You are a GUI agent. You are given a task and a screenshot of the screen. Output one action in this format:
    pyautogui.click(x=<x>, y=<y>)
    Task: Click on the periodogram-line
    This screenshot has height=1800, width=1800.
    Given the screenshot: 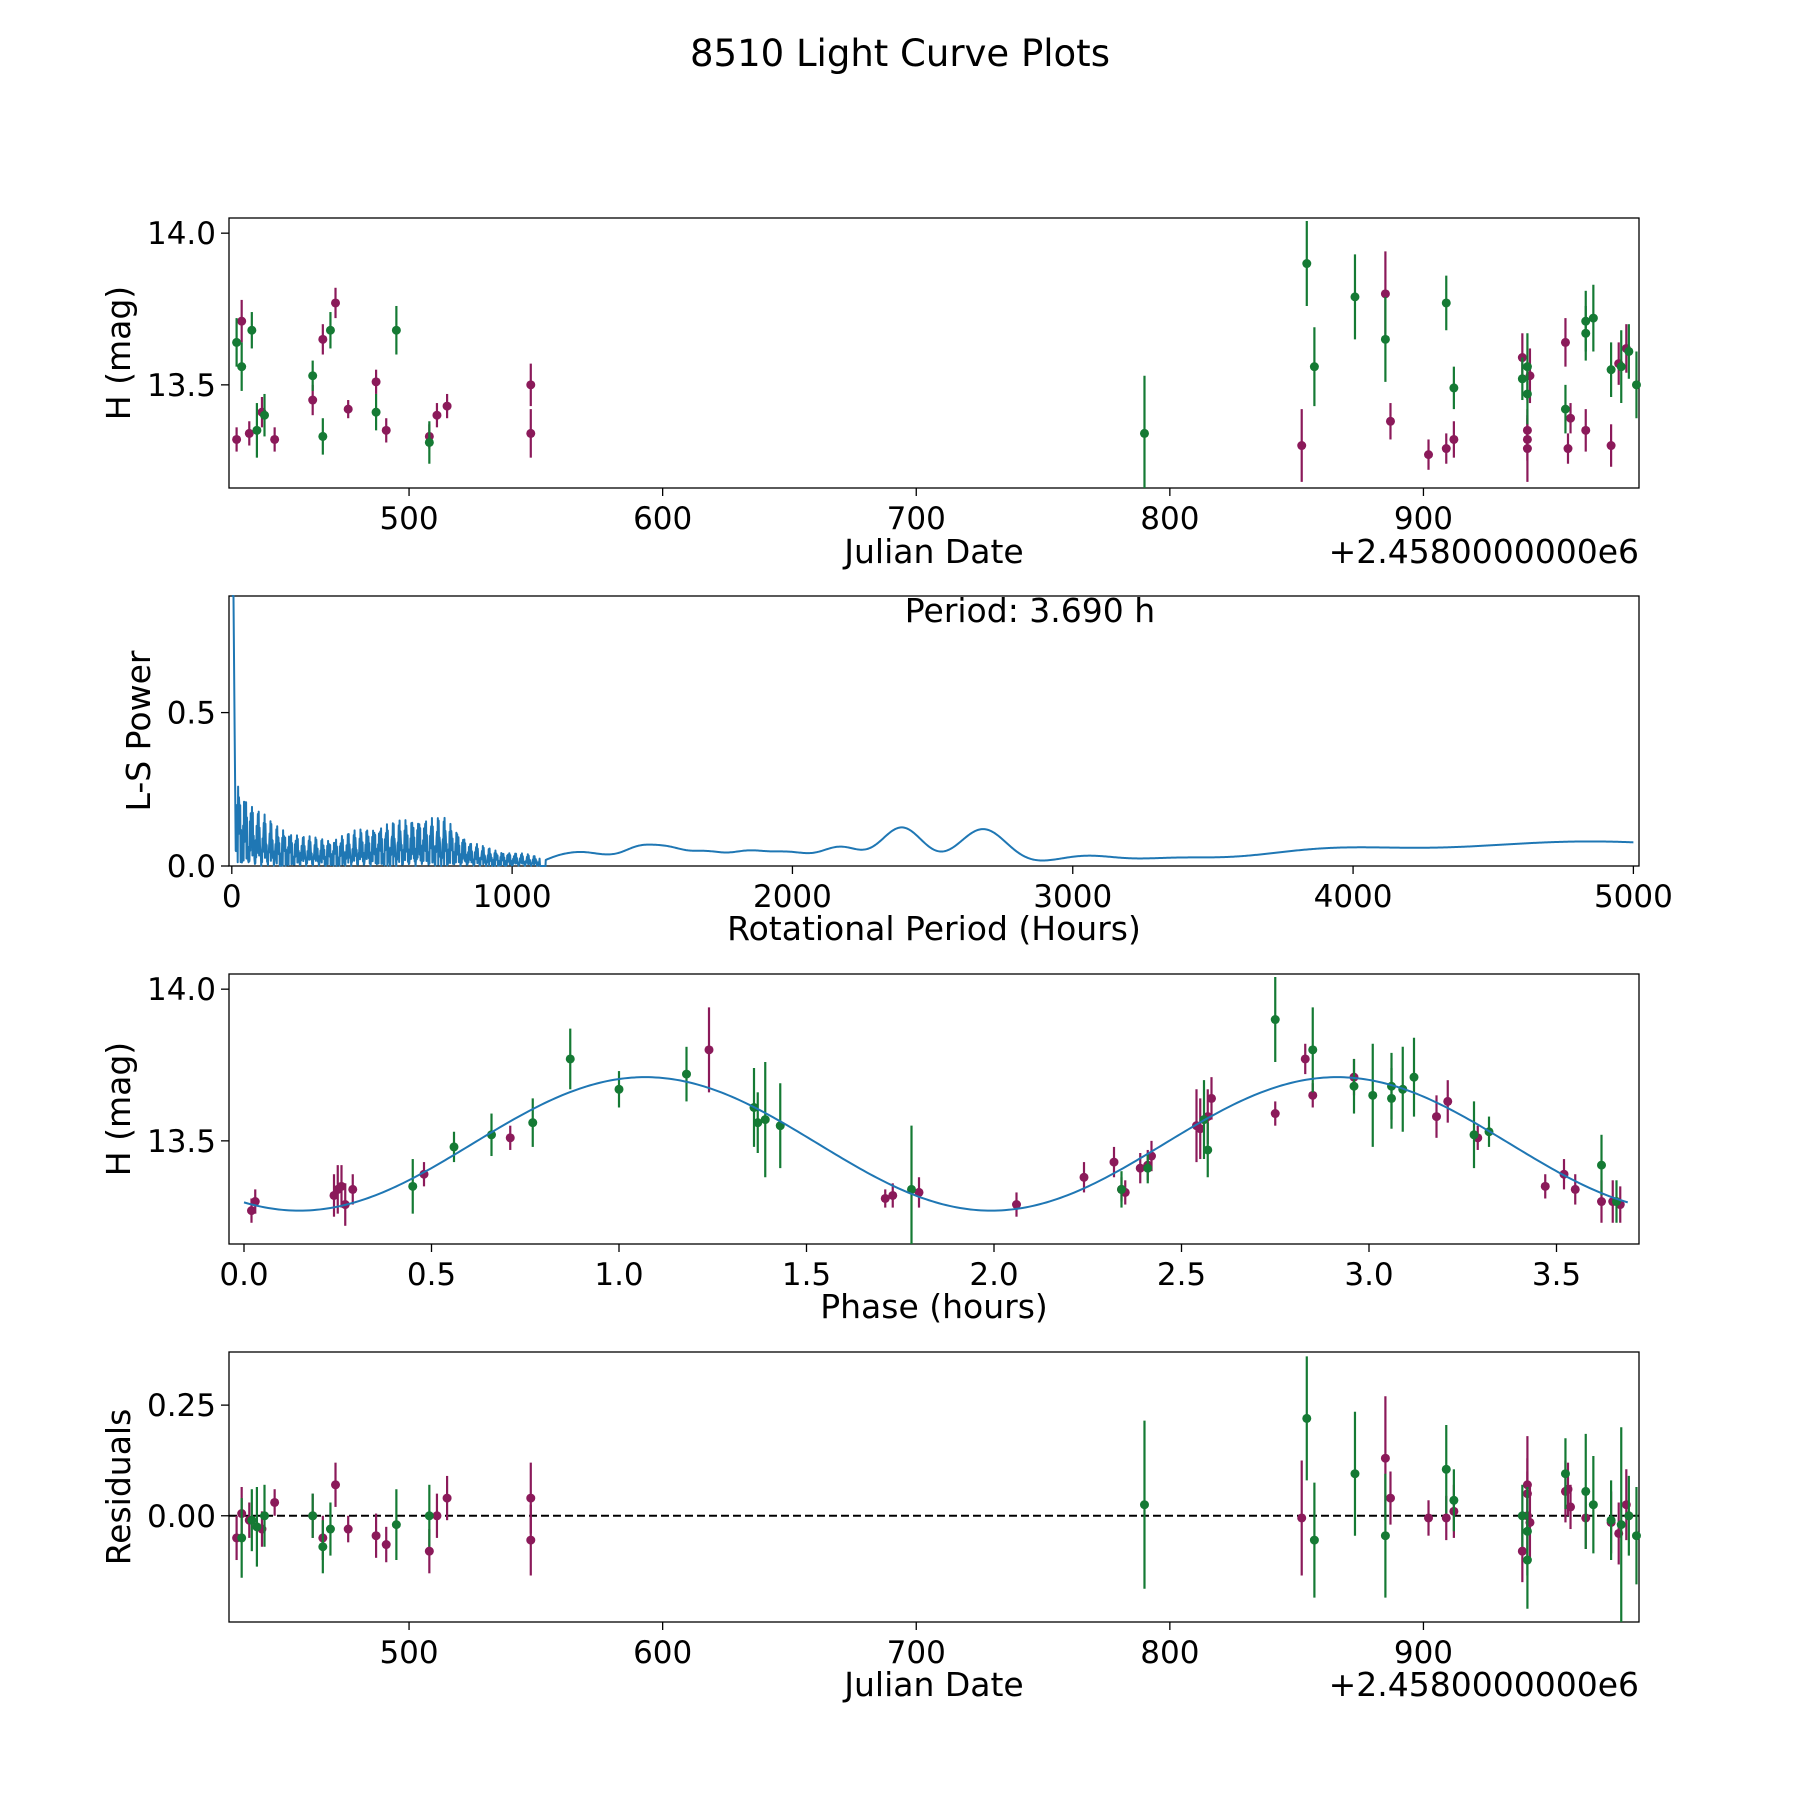 What is the action you would take?
    pyautogui.click(x=932, y=731)
    